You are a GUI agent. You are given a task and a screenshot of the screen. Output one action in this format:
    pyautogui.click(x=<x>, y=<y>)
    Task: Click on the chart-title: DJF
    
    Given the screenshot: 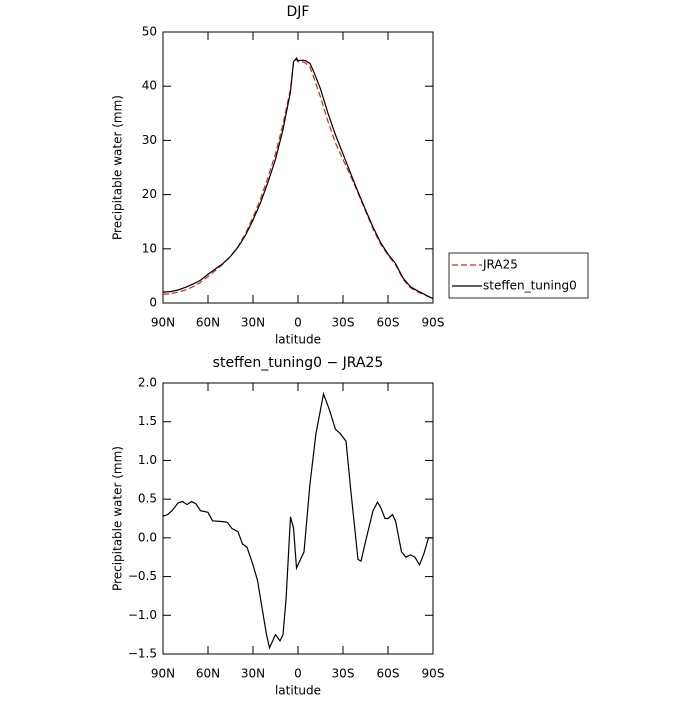 What is the action you would take?
    pyautogui.click(x=298, y=12)
    